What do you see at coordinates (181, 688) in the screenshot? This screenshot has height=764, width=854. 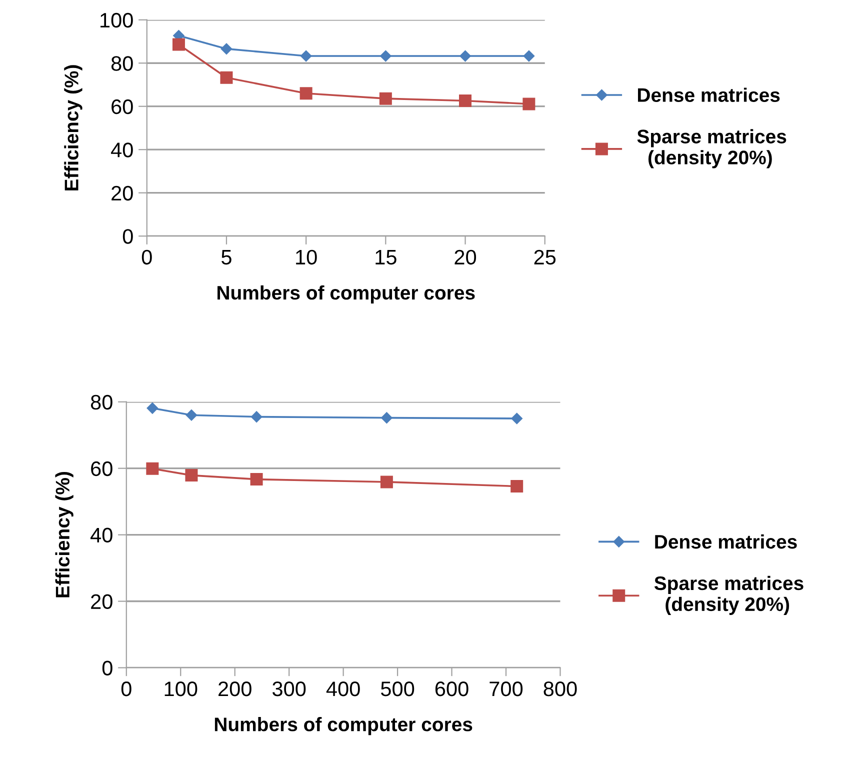 I see `x-tick-label: 100` at bounding box center [181, 688].